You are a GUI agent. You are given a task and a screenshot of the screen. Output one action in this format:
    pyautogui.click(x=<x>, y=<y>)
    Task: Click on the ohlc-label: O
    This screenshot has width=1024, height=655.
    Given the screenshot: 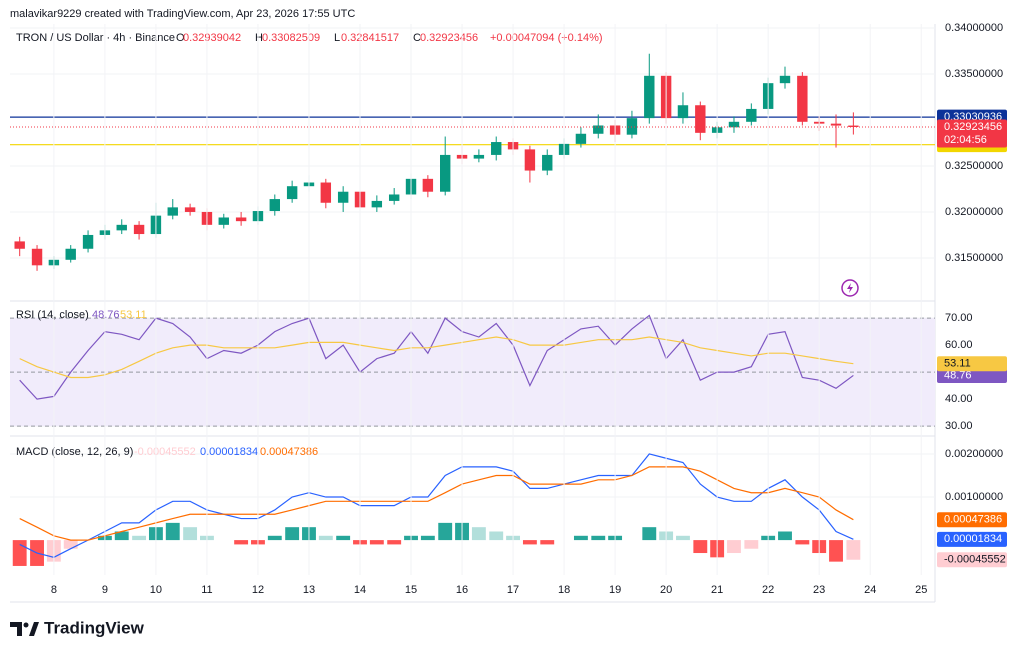 What is the action you would take?
    pyautogui.click(x=180, y=38)
    